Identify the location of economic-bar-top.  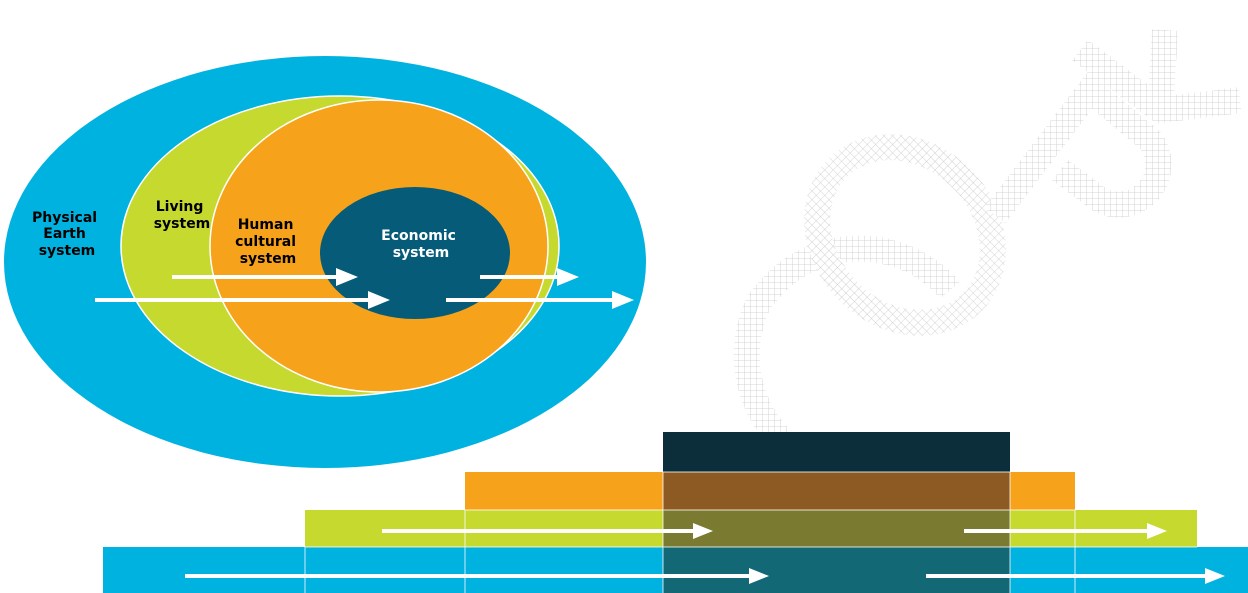
(836, 452).